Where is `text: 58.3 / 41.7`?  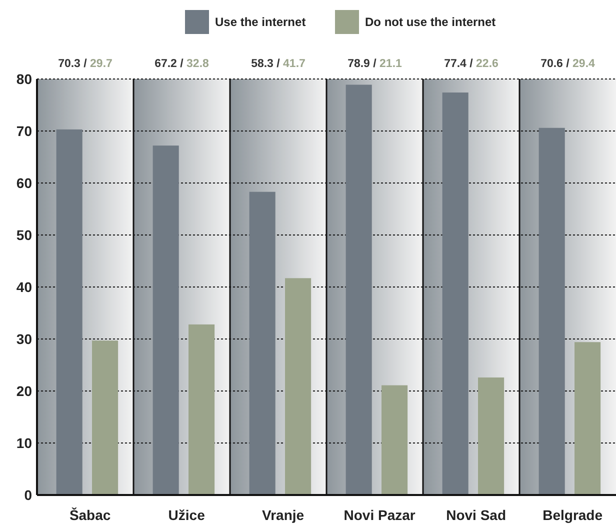
text: 58.3 / 41.7 is located at coordinates (278, 64).